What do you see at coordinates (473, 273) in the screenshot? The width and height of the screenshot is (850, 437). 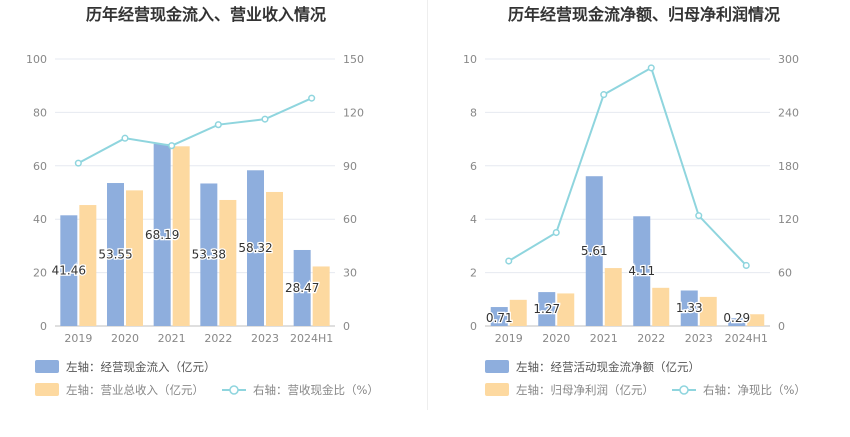 I see `left-axis-tick-label: 2` at bounding box center [473, 273].